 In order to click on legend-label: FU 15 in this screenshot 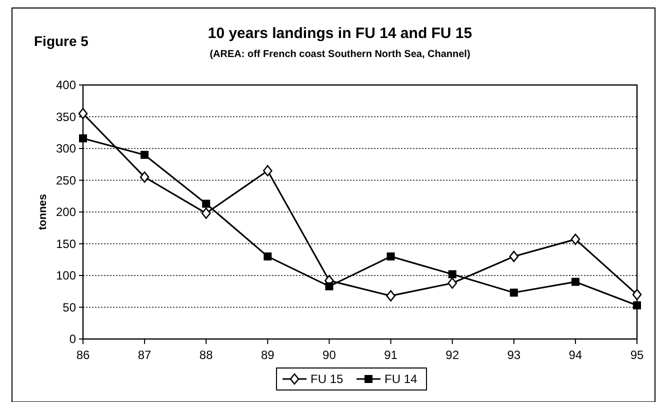, I will do `click(327, 379)`.